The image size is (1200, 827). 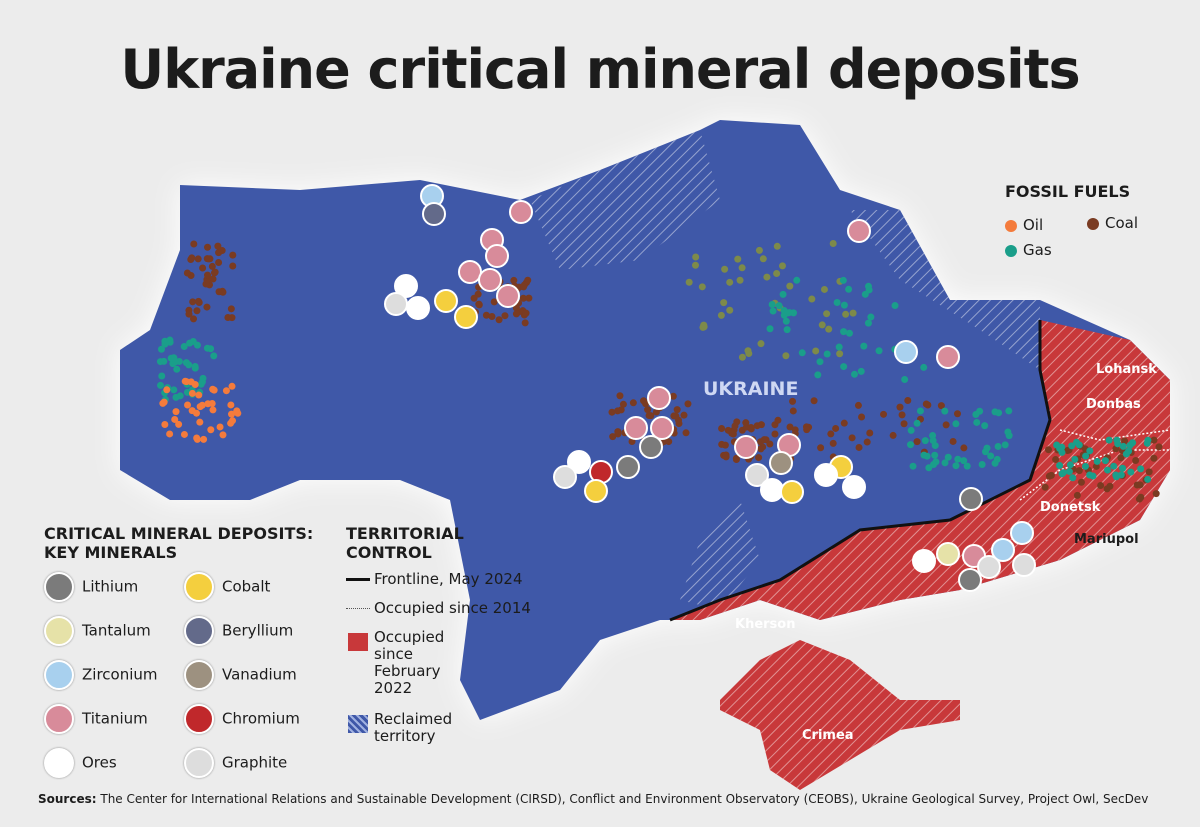 What do you see at coordinates (840, 715) in the screenshot?
I see `crimea-hatch` at bounding box center [840, 715].